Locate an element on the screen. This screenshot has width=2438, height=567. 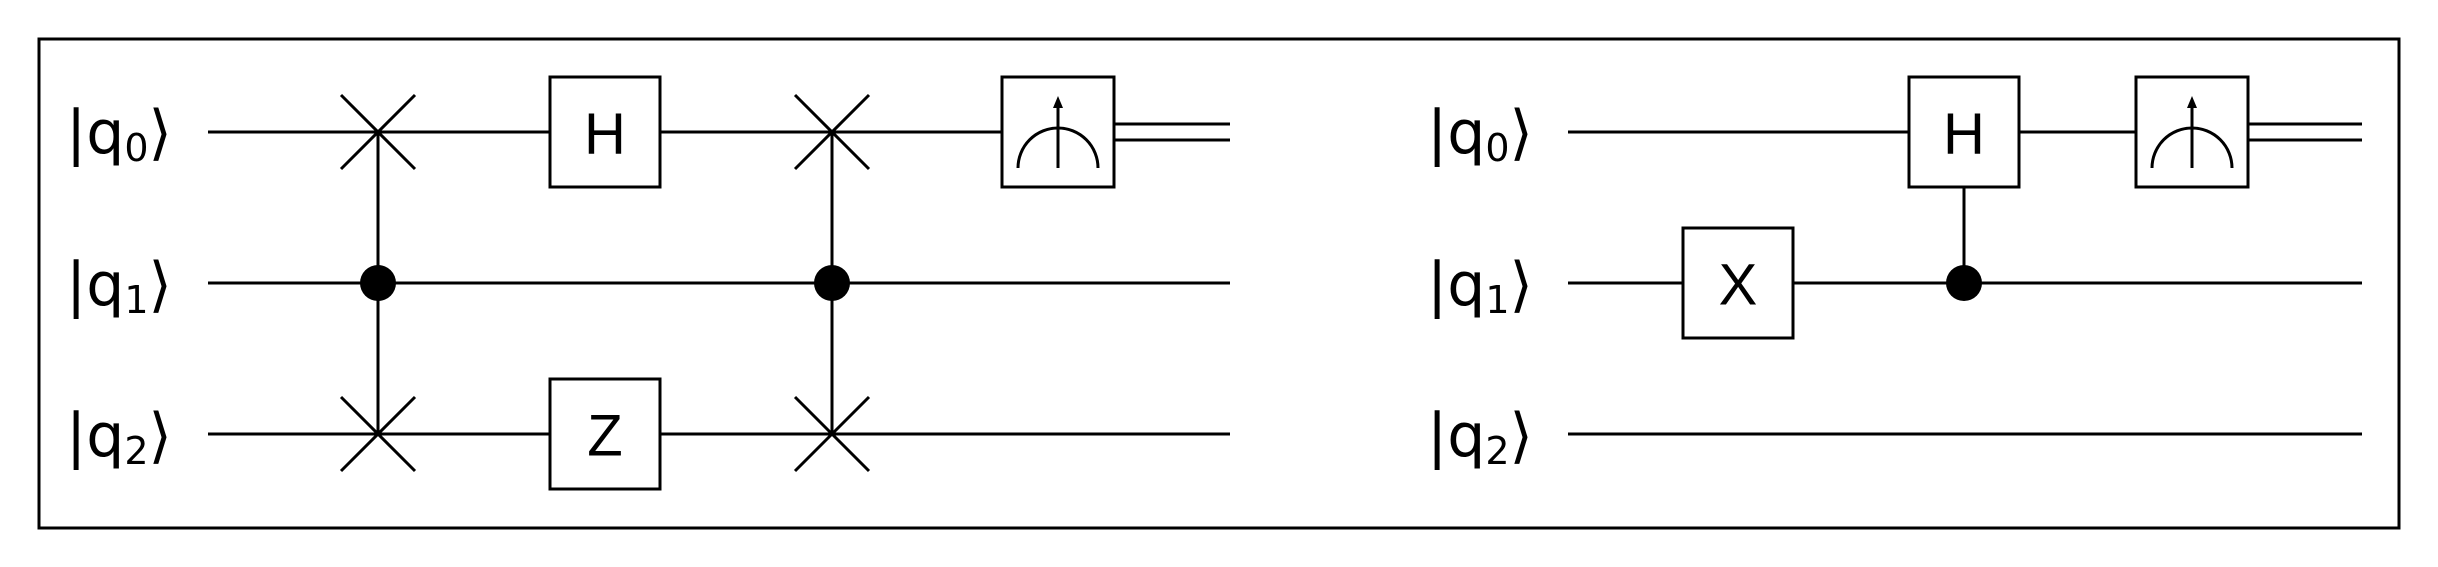
right-h-gate-label: H is located at coordinates (1964, 134).